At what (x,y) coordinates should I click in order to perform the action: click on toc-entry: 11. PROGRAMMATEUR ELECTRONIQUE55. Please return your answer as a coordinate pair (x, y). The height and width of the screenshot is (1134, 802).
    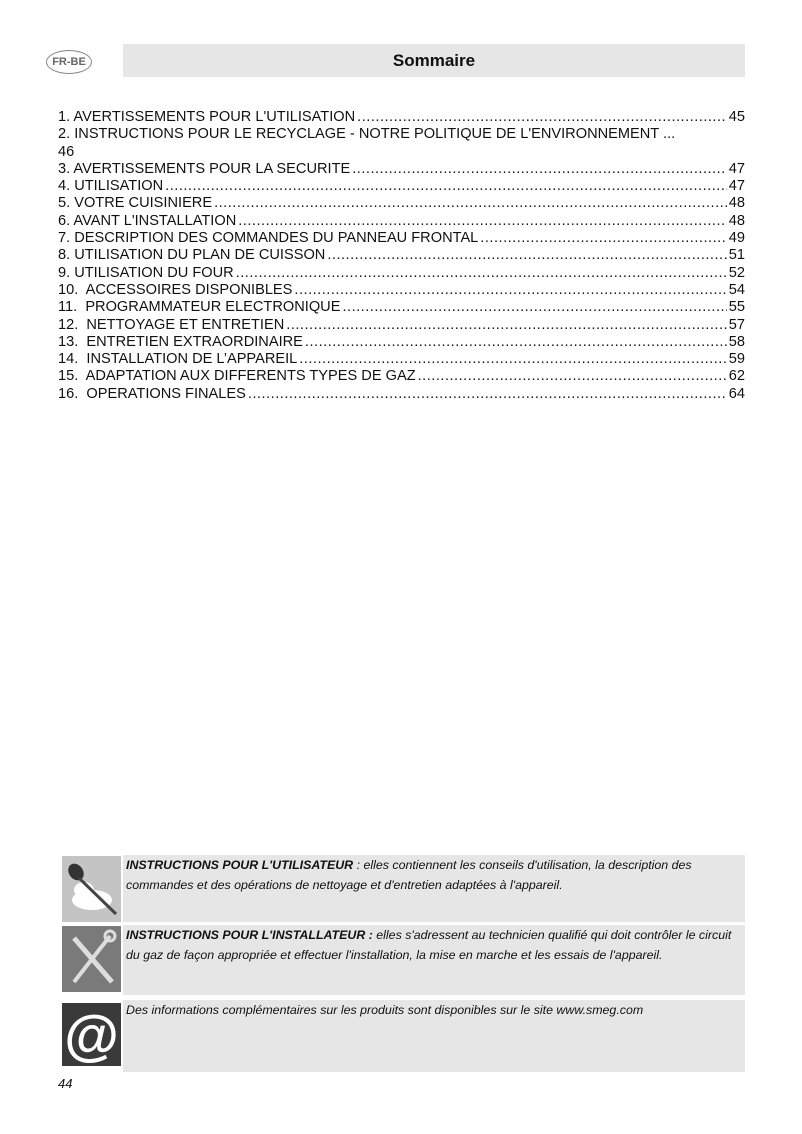
    Looking at the image, I should click on (401, 307).